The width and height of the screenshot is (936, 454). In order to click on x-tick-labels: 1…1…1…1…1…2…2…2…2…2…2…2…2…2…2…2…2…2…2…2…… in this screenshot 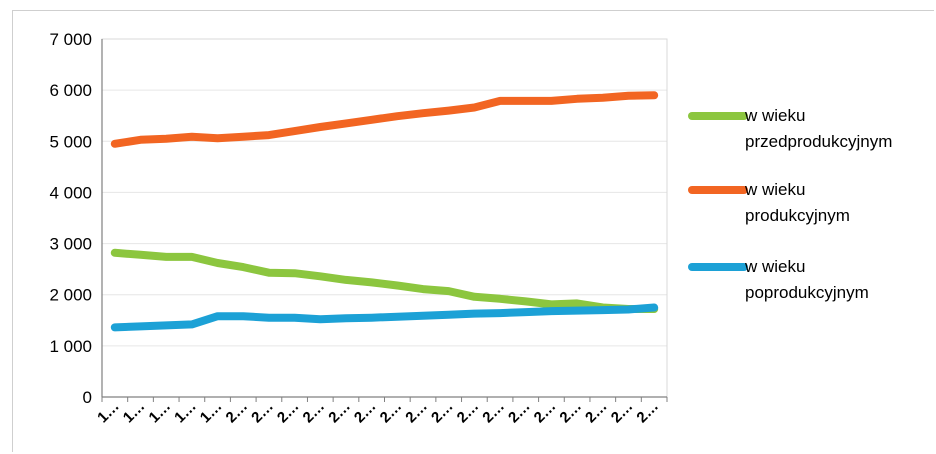, I will do `click(378, 412)`.